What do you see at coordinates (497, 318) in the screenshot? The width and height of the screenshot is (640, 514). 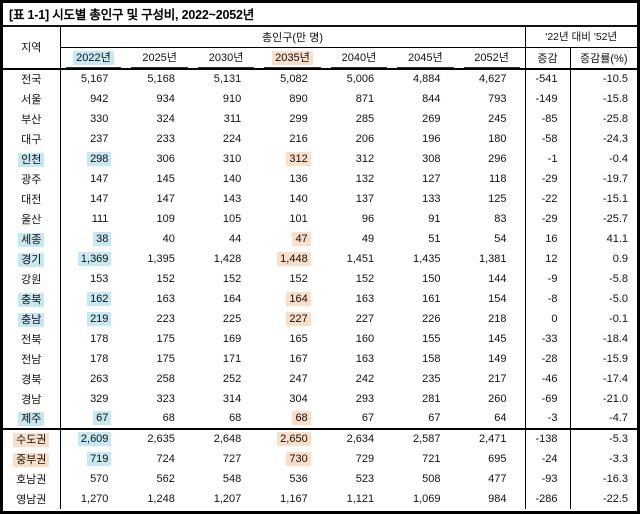 I see `population-value: 218` at bounding box center [497, 318].